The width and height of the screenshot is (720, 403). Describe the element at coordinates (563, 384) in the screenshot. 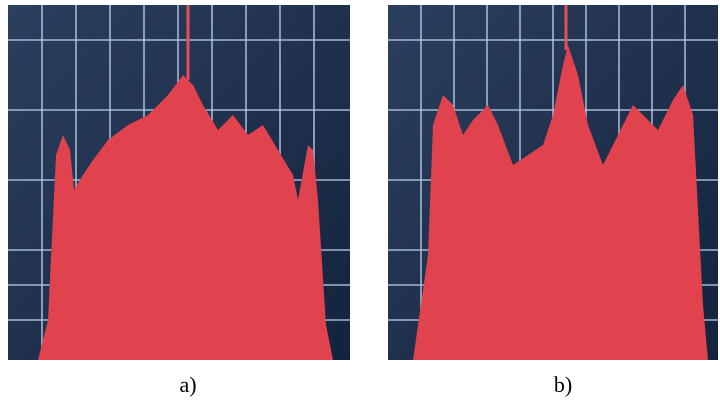

I see `panel-label: b)` at that location.